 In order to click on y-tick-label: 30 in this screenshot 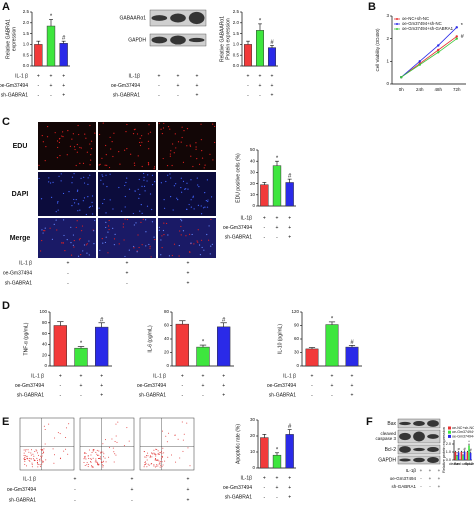, I will do `click(253, 172)`.